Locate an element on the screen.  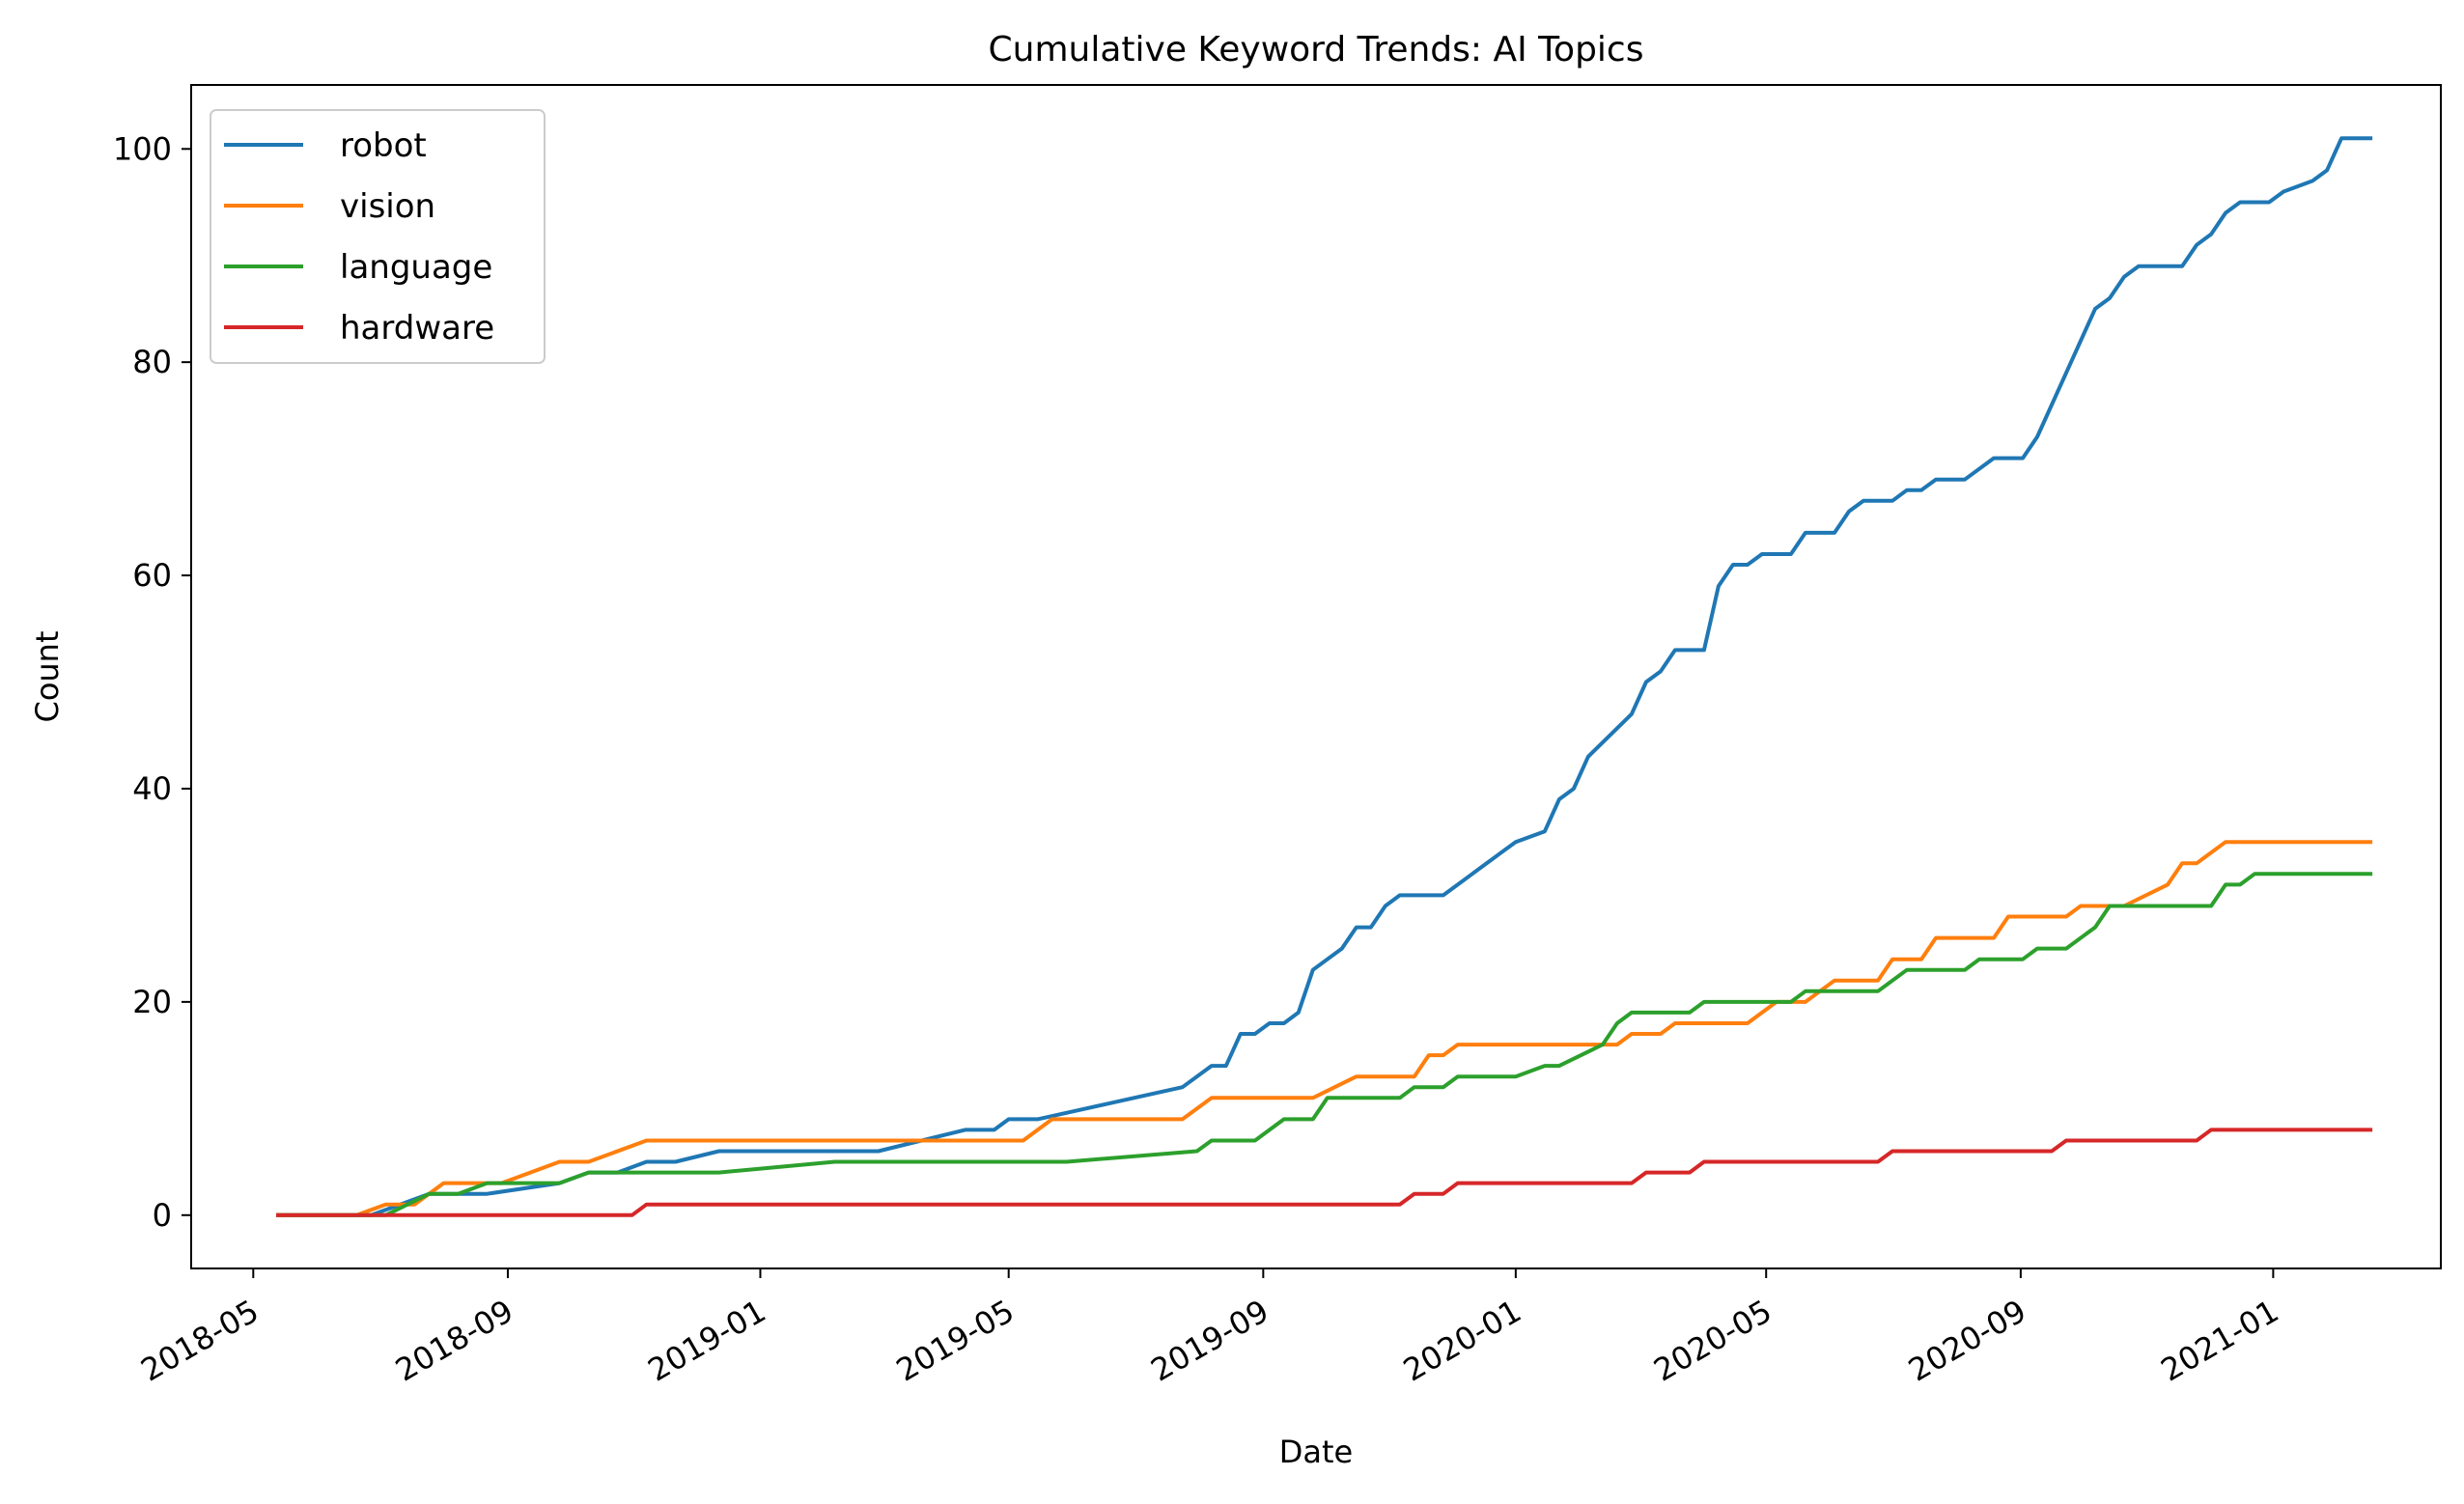
y-tick-label: 100 is located at coordinates (142, 148).